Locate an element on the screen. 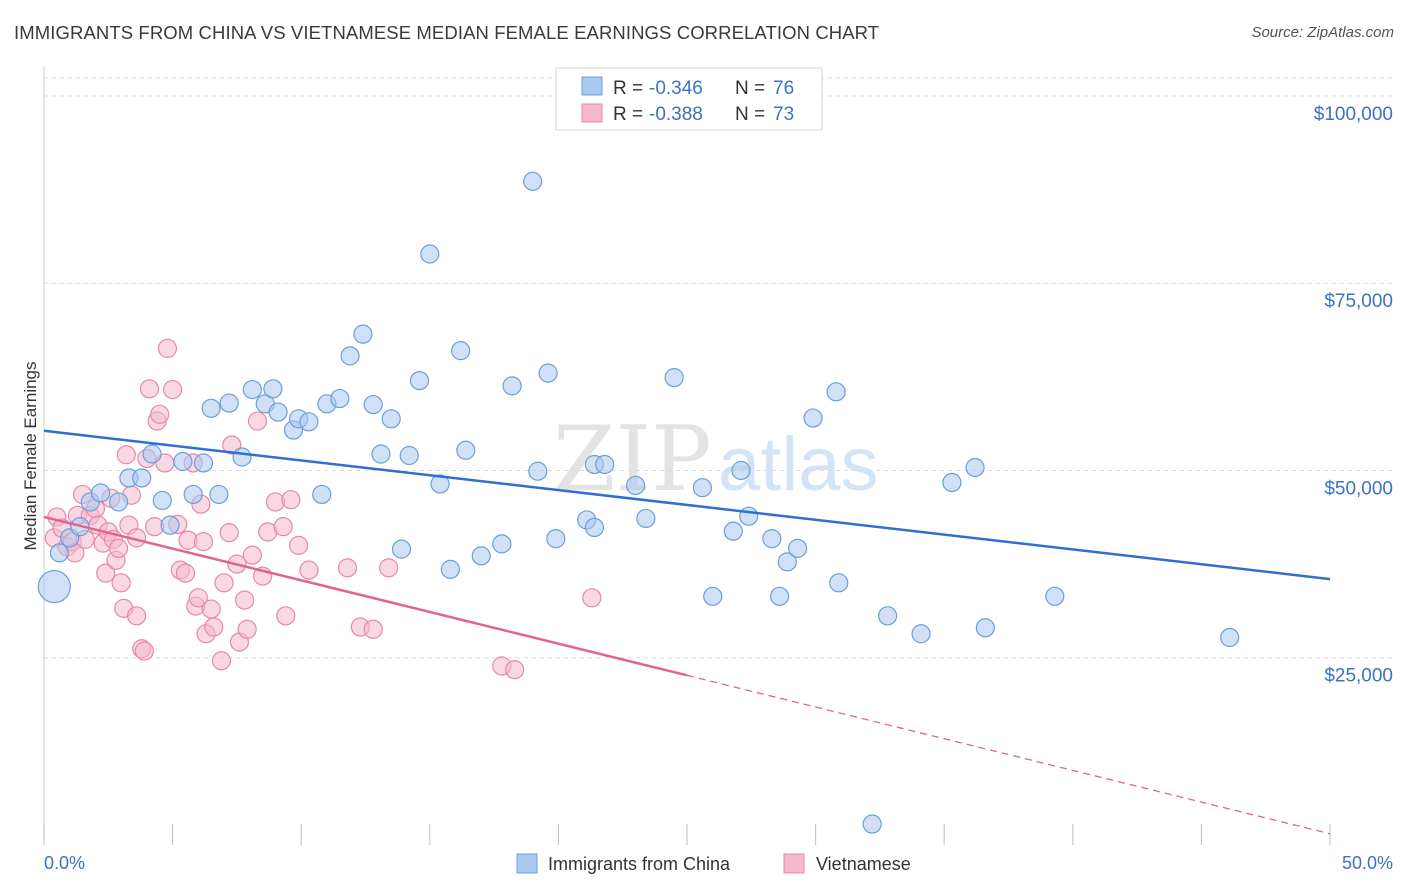 The height and width of the screenshot is (892, 1406). bottom-legend-swatch-vietnamese is located at coordinates (794, 863).